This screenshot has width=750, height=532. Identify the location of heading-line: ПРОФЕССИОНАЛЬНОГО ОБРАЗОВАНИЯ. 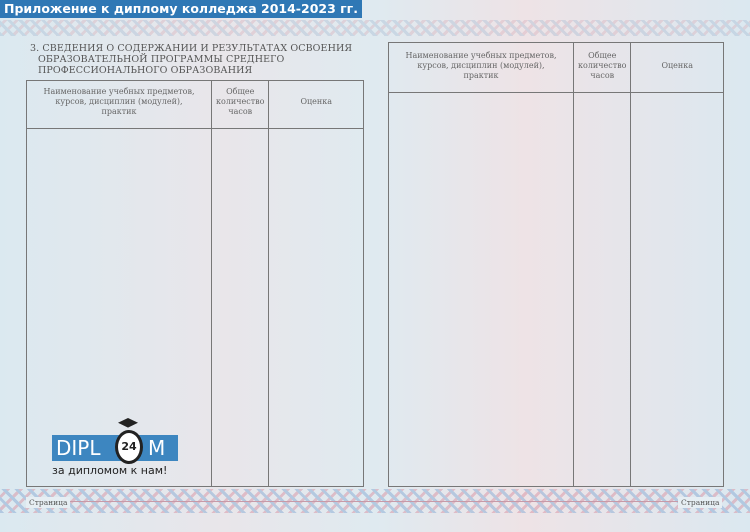
(145, 70).